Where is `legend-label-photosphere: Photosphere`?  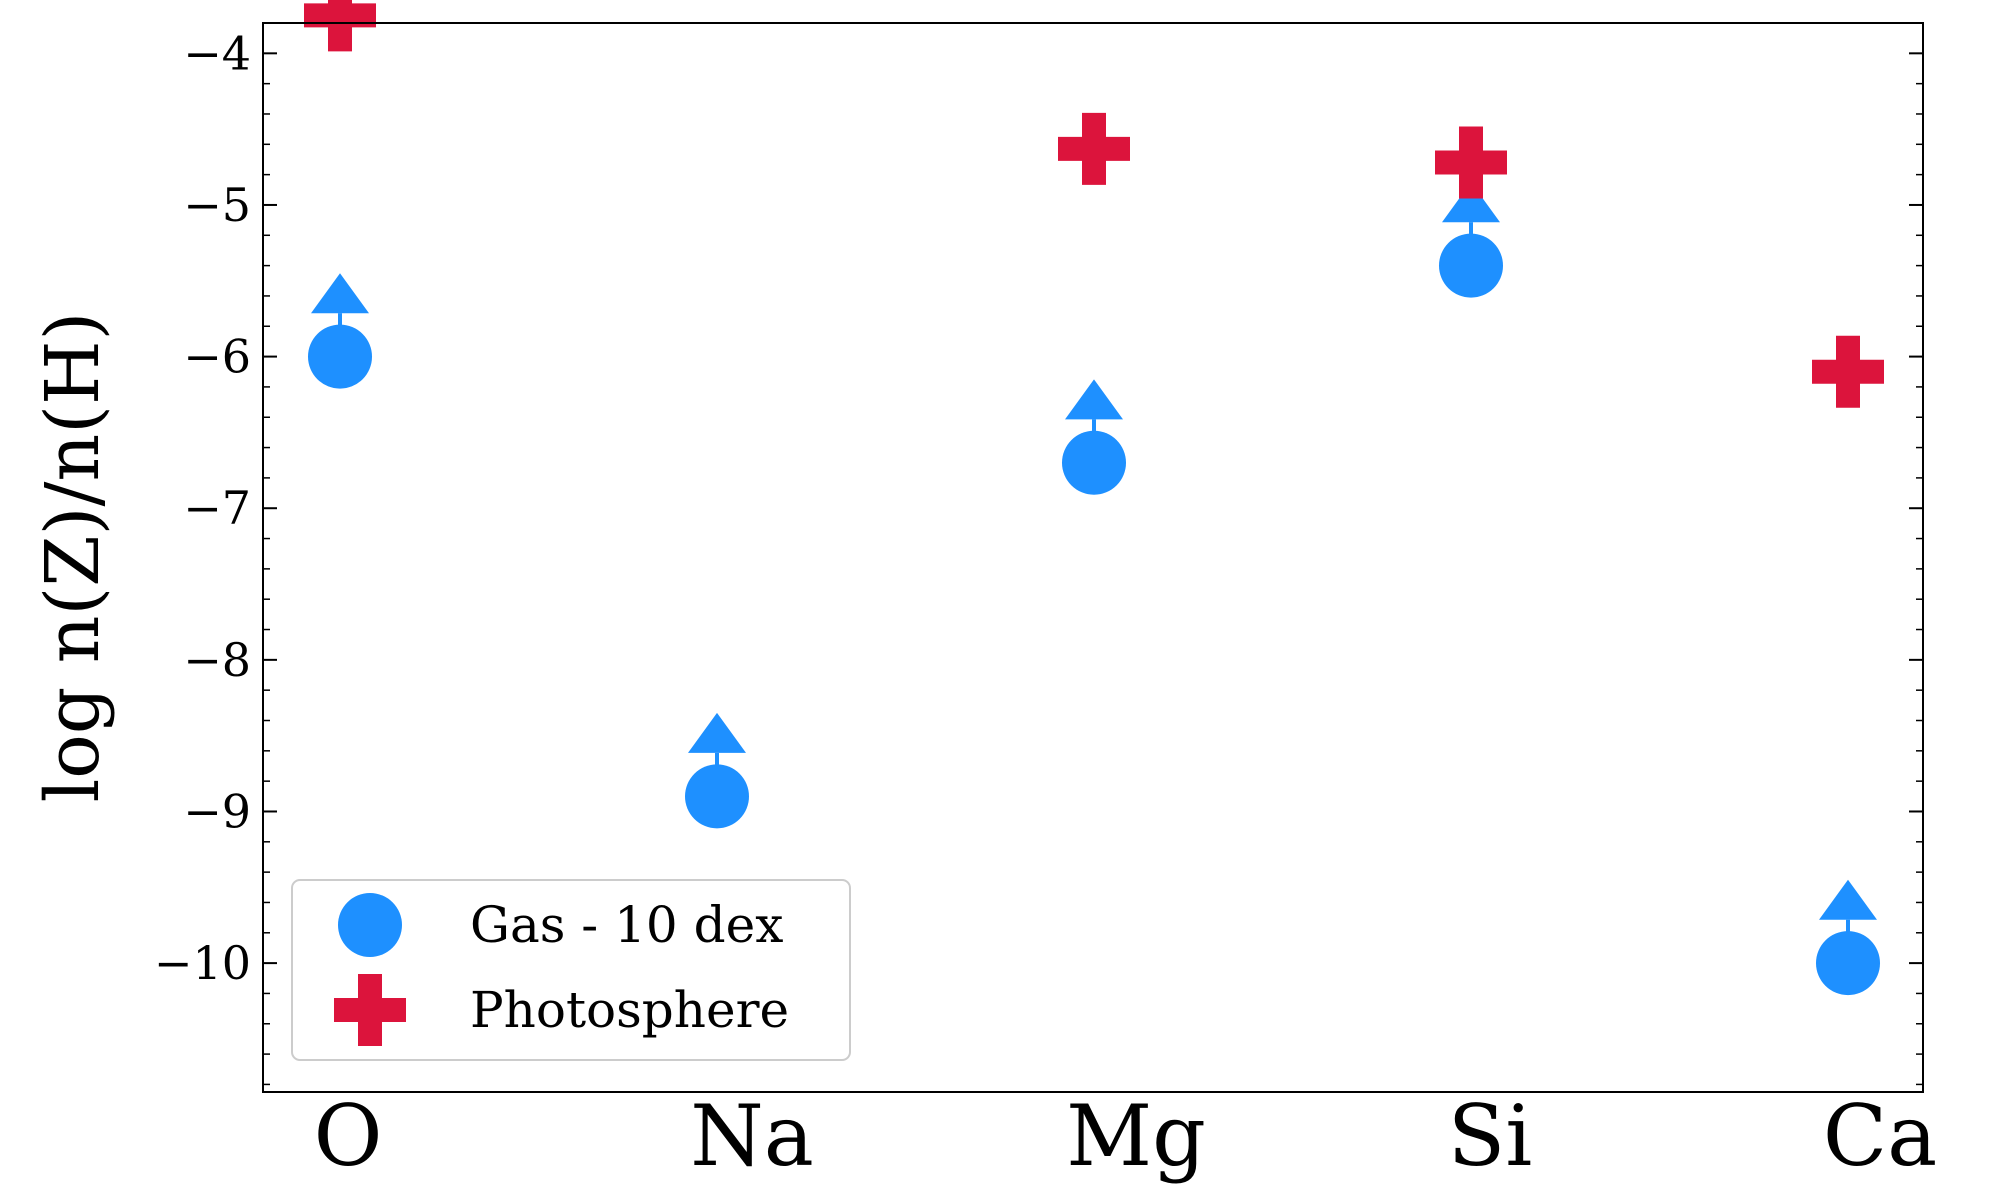
legend-label-photosphere: Photosphere is located at coordinates (629, 1010).